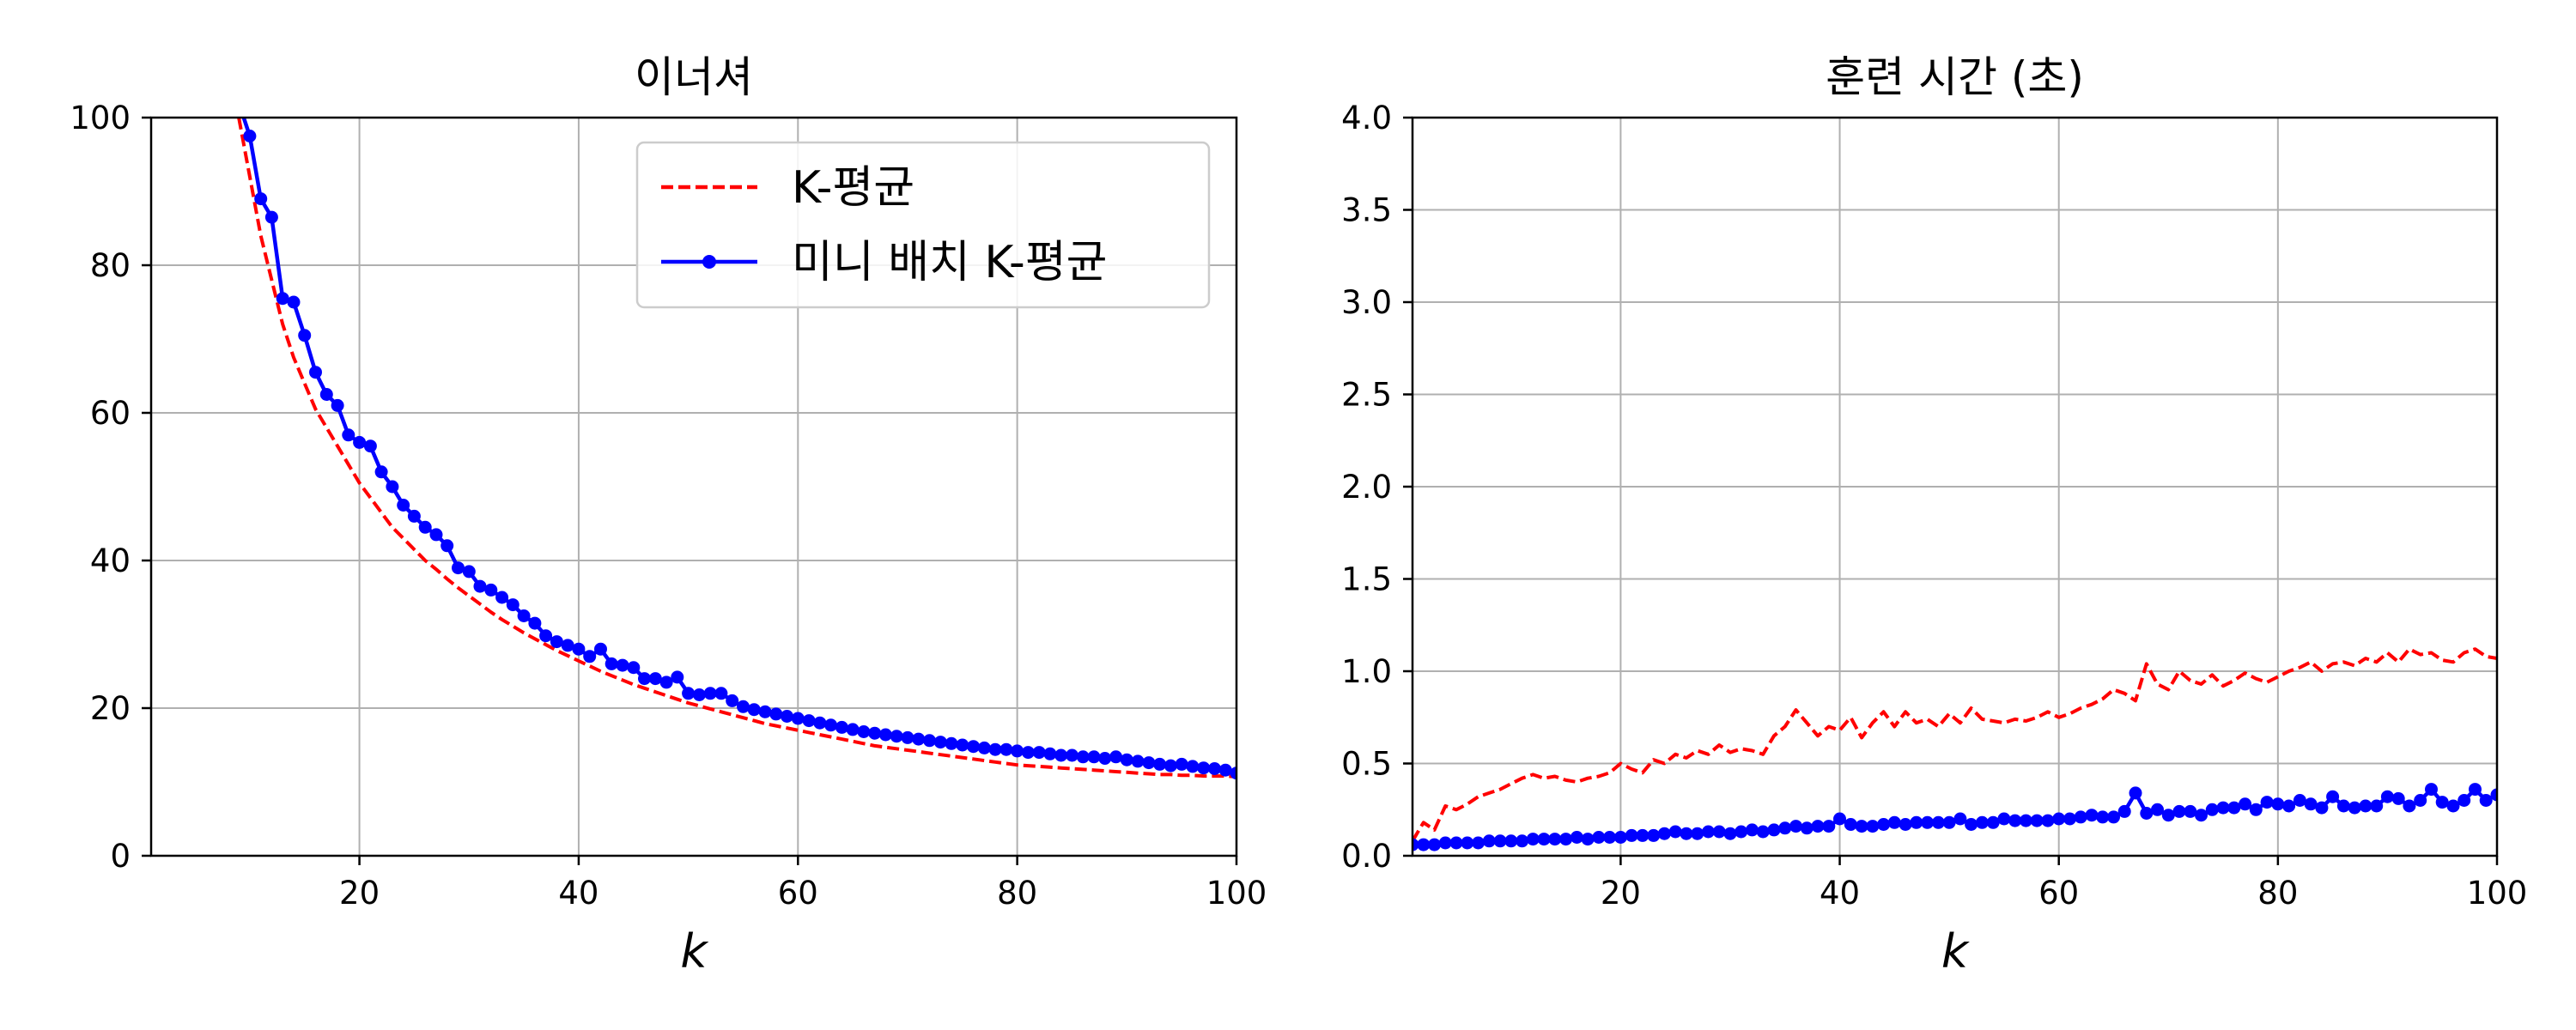 The width and height of the screenshot is (2576, 1030). I want to click on legend-item: 미니 배치 K-평균, so click(885, 262).